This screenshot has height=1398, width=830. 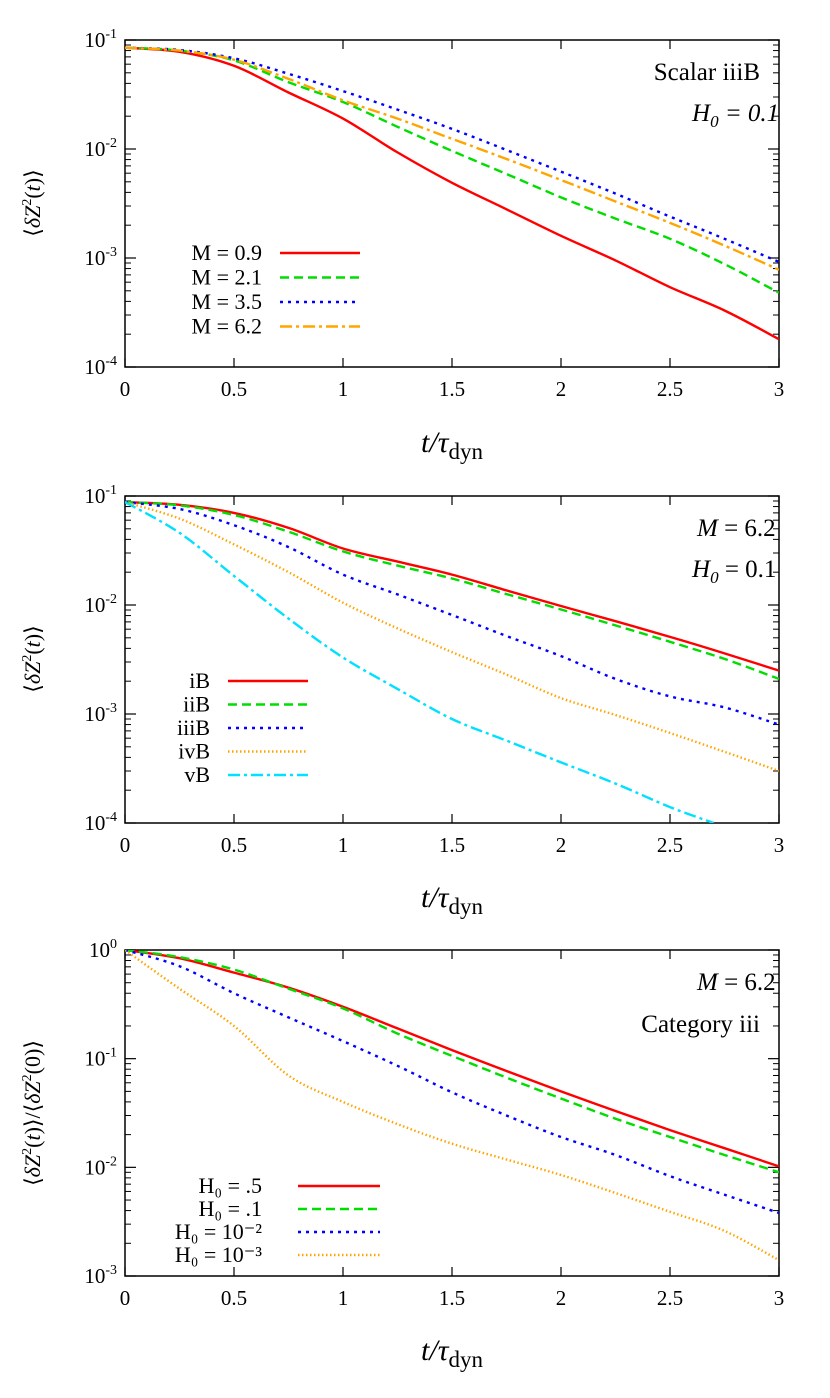 I want to click on legend-label-3: M = 3.5, so click(x=227, y=301).